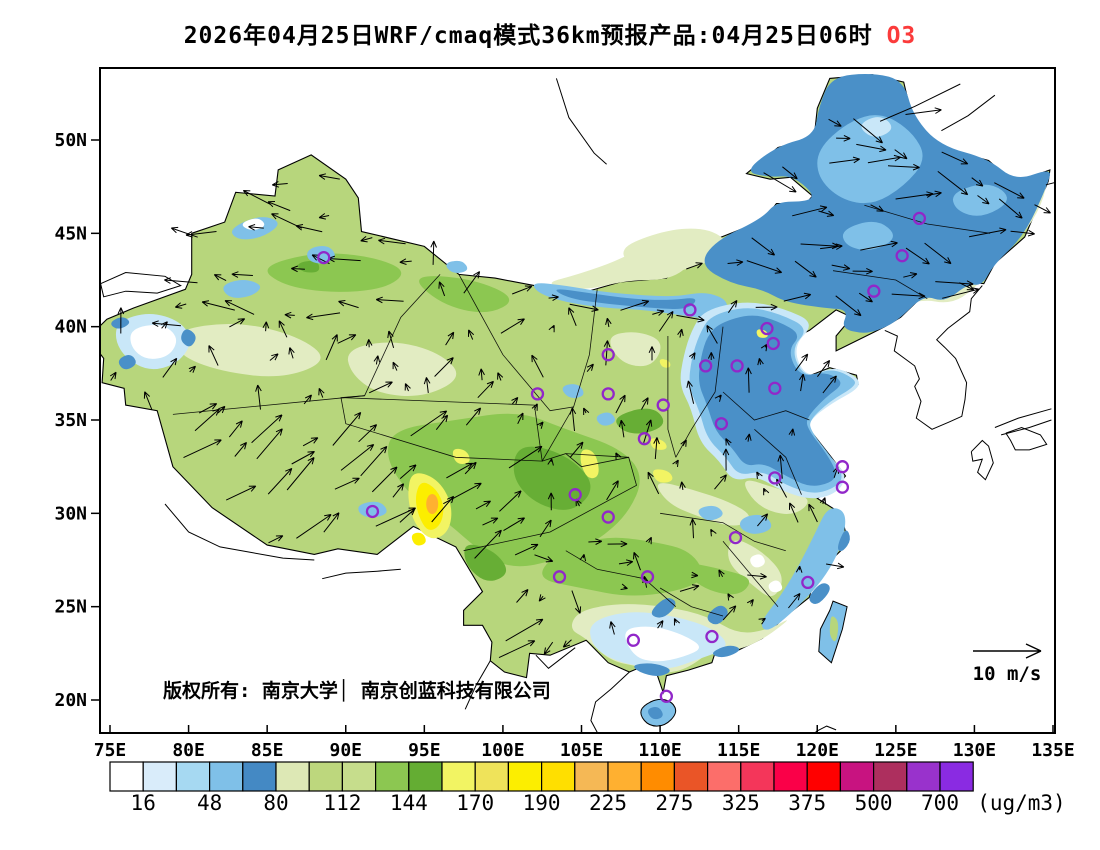 Image resolution: width=1100 pixels, height=850 pixels. Describe the element at coordinates (874, 803) in the screenshot. I see `colorbar-tick-label: 500` at that location.